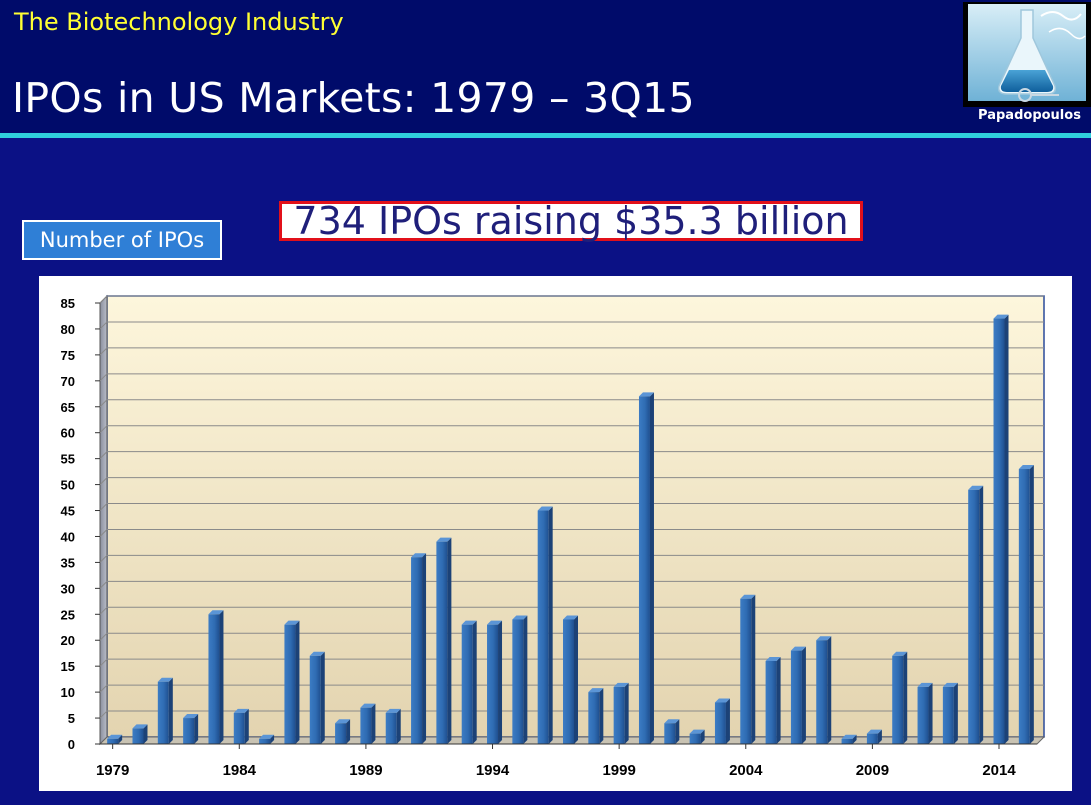  I want to click on y-tick-label: 0, so click(71, 744).